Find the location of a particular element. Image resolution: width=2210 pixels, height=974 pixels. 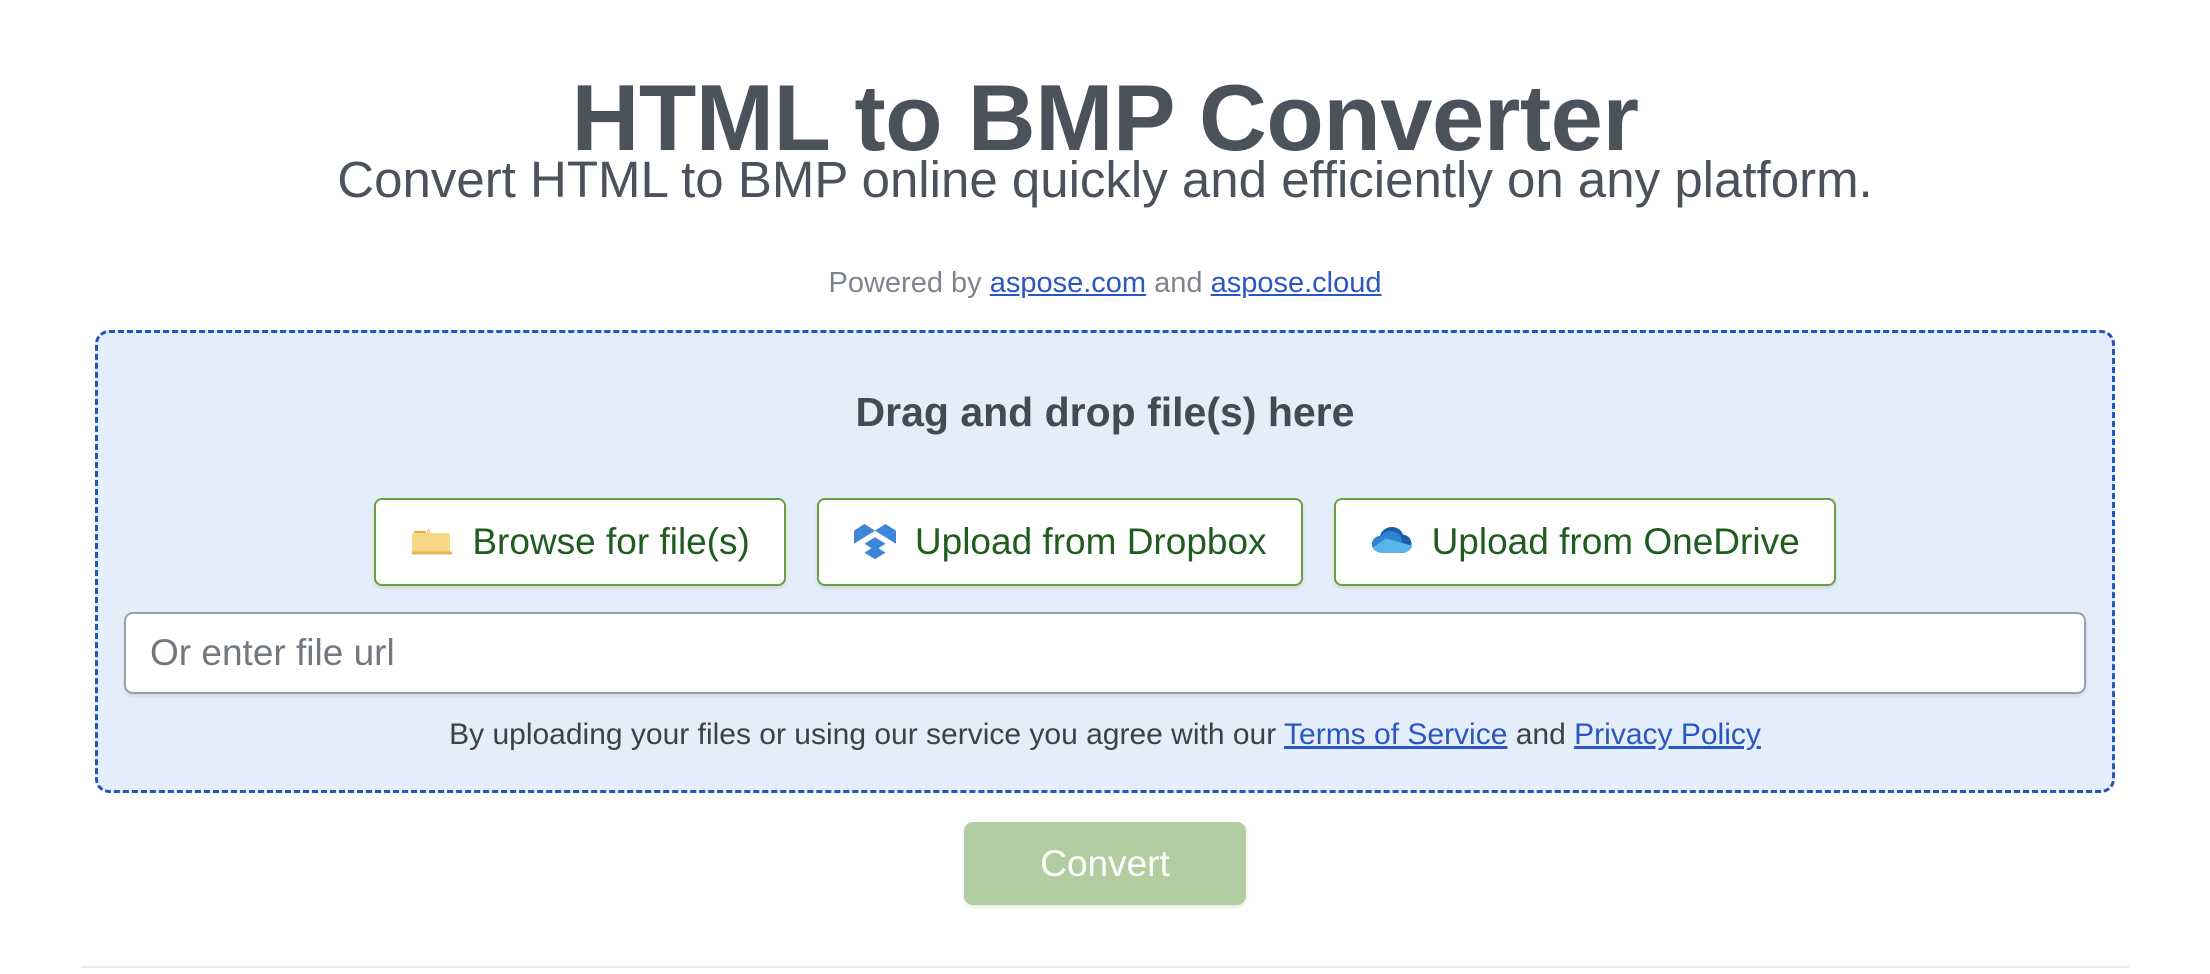

browse-for-files-button: Browse for file(s) is located at coordinates (580, 542).